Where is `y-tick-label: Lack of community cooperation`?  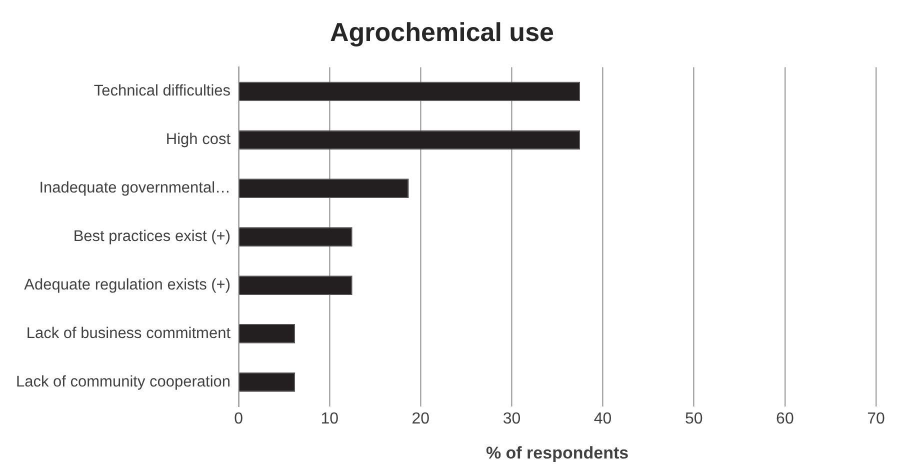
y-tick-label: Lack of community cooperation is located at coordinates (123, 381).